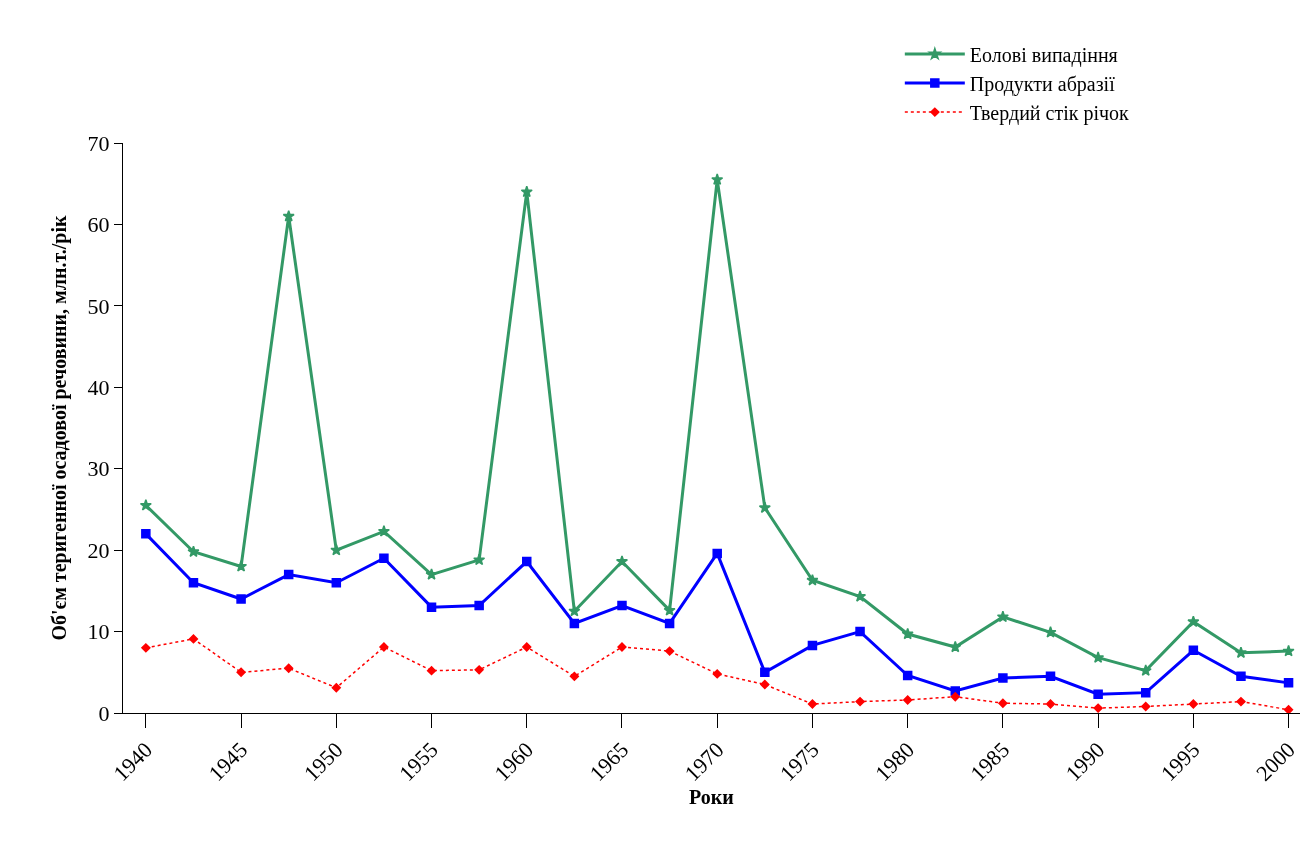 The height and width of the screenshot is (842, 1315). I want to click on y-tick-label: 30, so click(98, 469).